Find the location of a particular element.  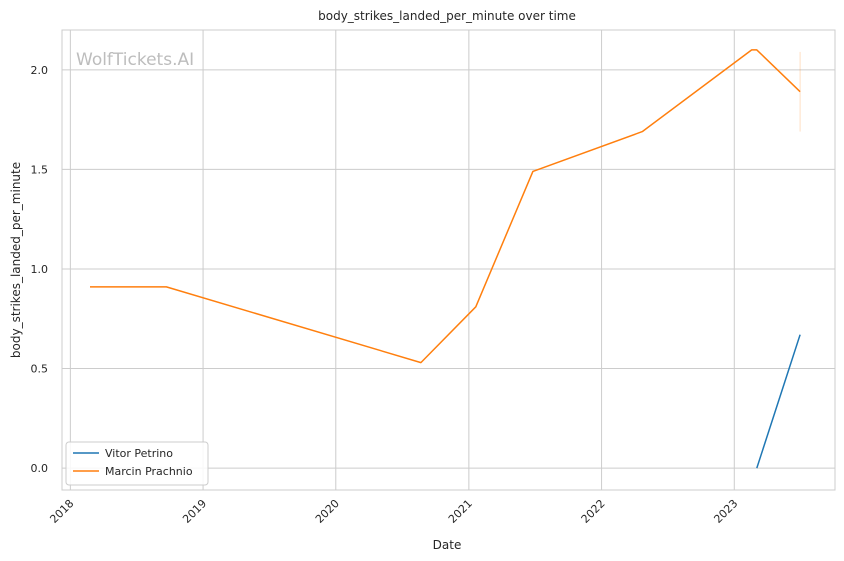

x-tick-label: 2021 is located at coordinates (460, 511).